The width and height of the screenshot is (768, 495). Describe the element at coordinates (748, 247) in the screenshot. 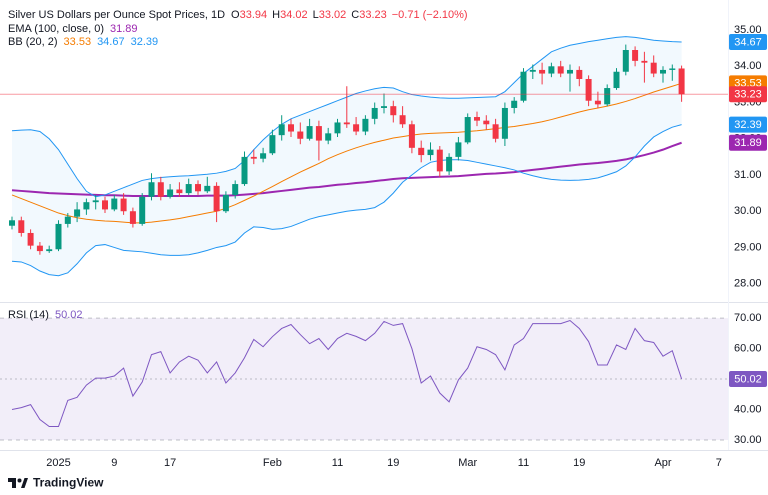

I see `y-tick-label: 29.00` at that location.